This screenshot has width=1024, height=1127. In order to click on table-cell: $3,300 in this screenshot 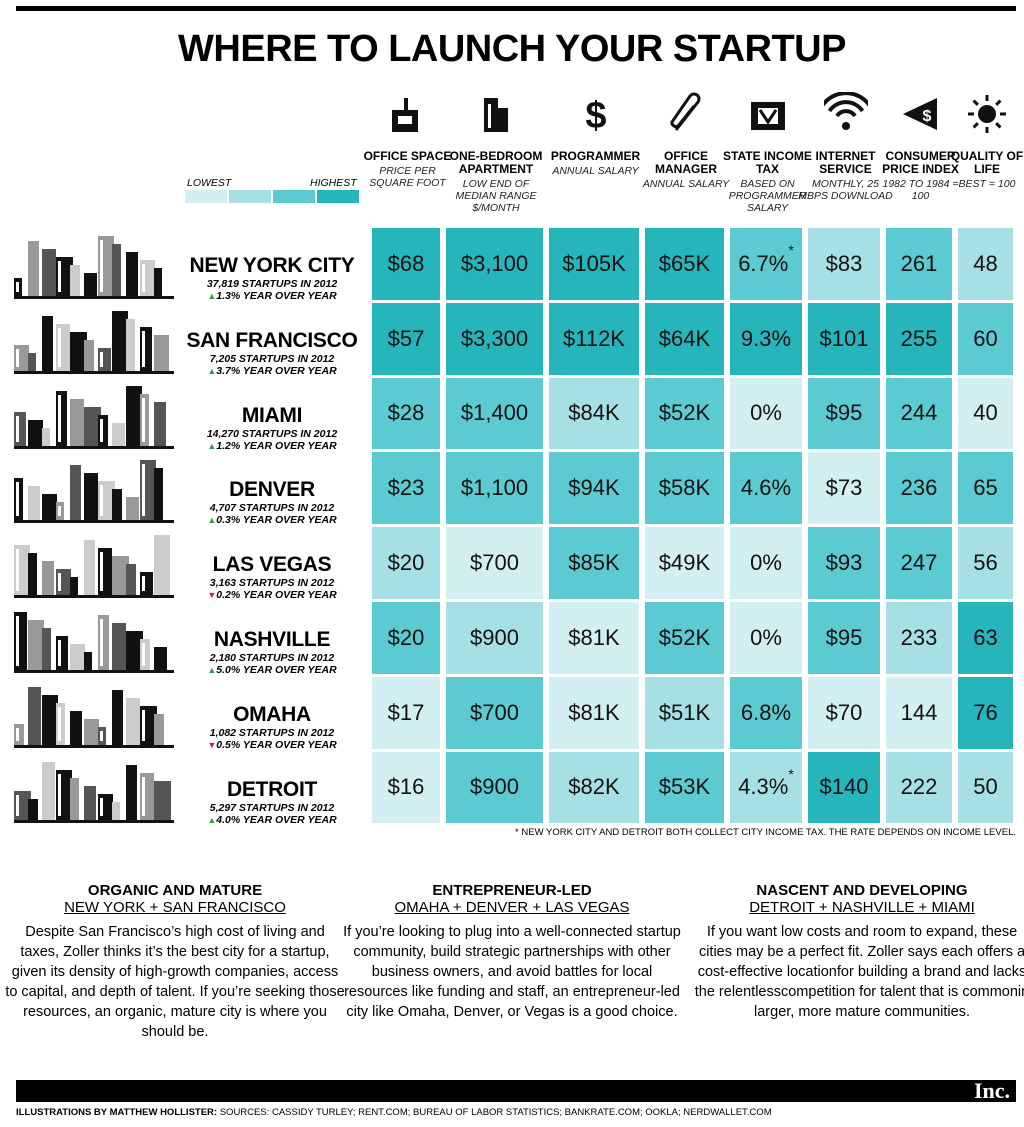, I will do `click(494, 338)`.